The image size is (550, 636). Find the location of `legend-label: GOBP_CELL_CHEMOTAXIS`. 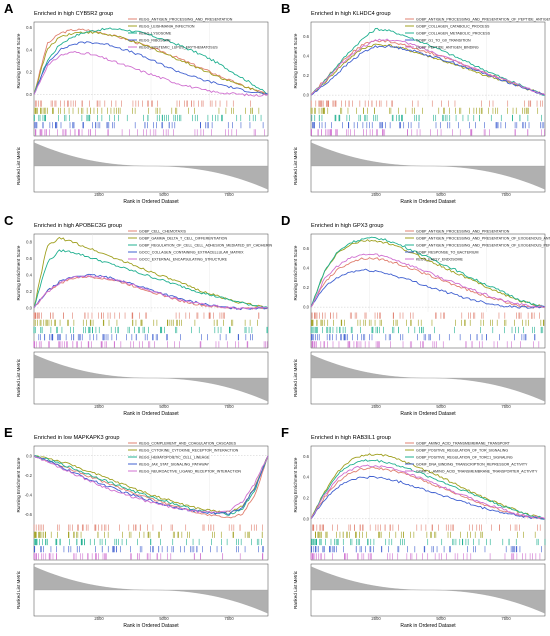

legend-label: GOBP_CELL_CHEMOTAXIS is located at coordinates (162, 231).